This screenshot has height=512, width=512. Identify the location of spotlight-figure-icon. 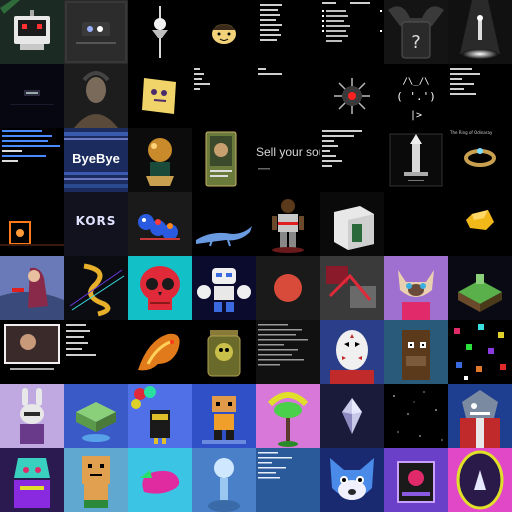
(480, 29).